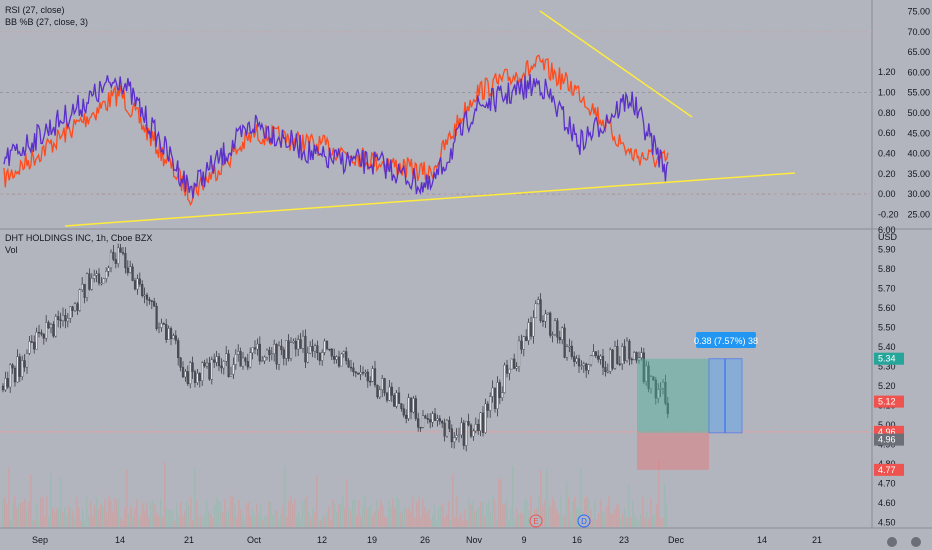  I want to click on price-scale-panel, so click(902, 275).